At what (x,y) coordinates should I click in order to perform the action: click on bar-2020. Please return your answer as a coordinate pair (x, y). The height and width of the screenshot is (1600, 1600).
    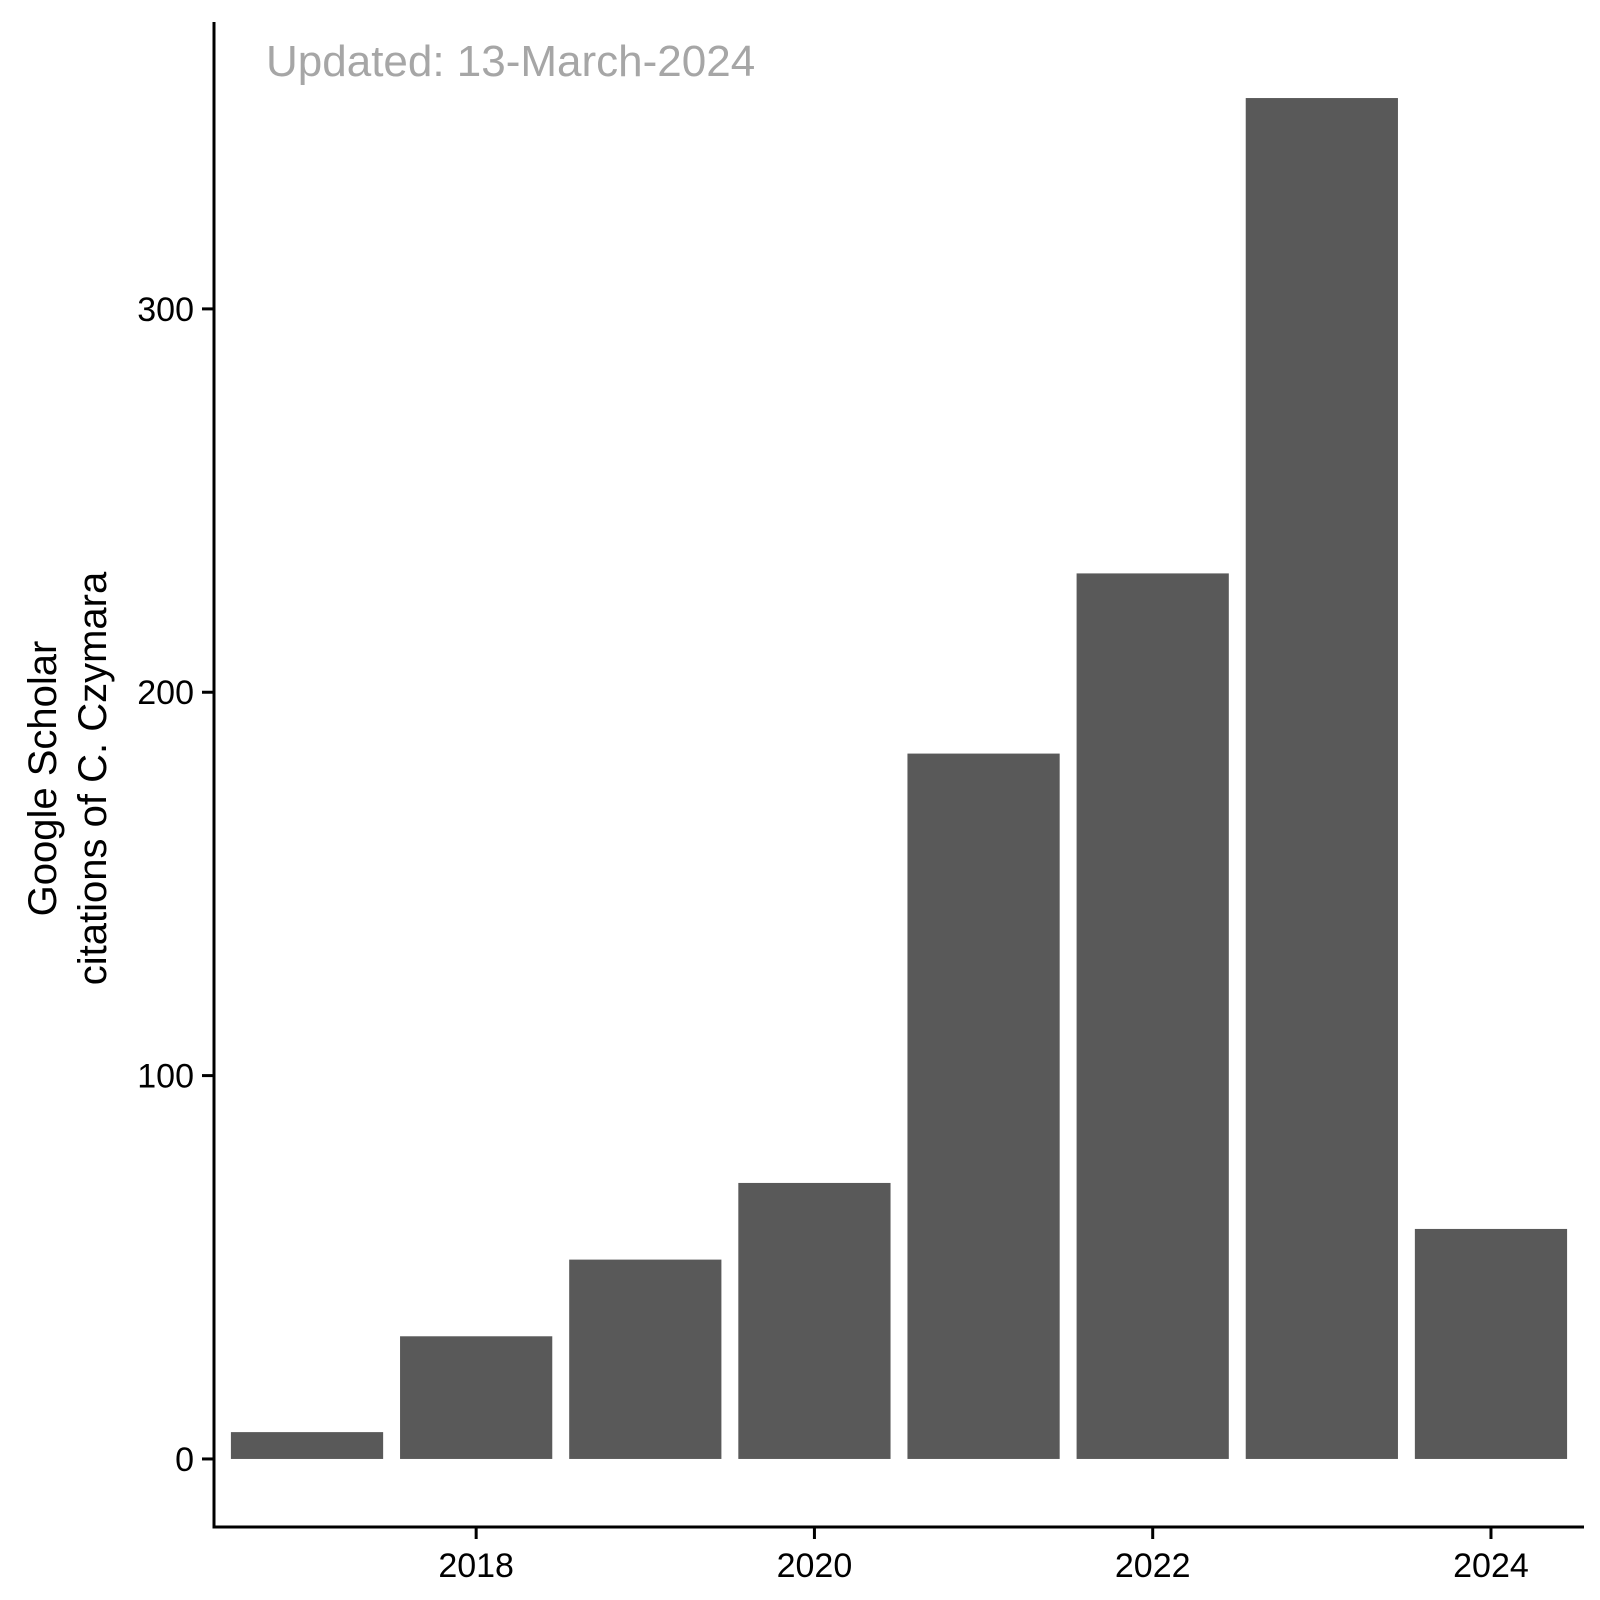
    Looking at the image, I should click on (814, 1320).